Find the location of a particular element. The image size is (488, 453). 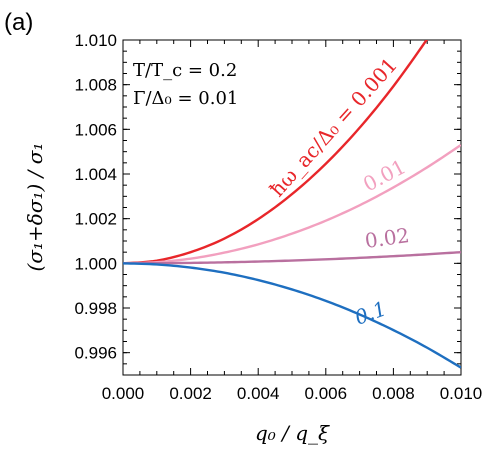

x-tick-label: 0.010 is located at coordinates (461, 393).